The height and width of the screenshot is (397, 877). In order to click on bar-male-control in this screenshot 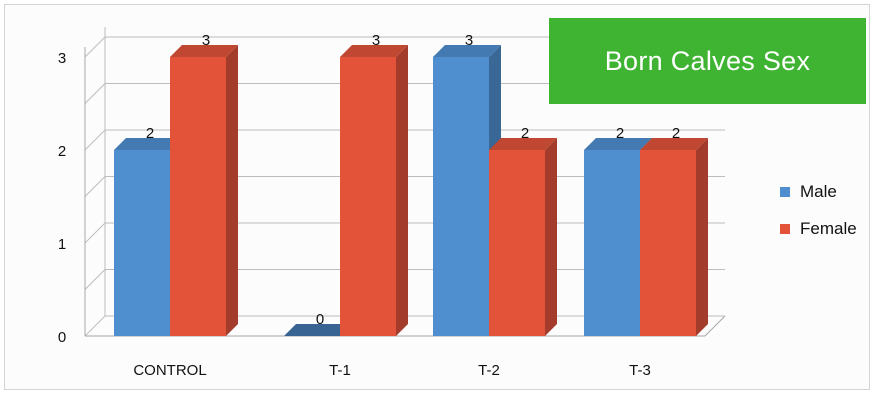, I will do `click(142, 243)`.